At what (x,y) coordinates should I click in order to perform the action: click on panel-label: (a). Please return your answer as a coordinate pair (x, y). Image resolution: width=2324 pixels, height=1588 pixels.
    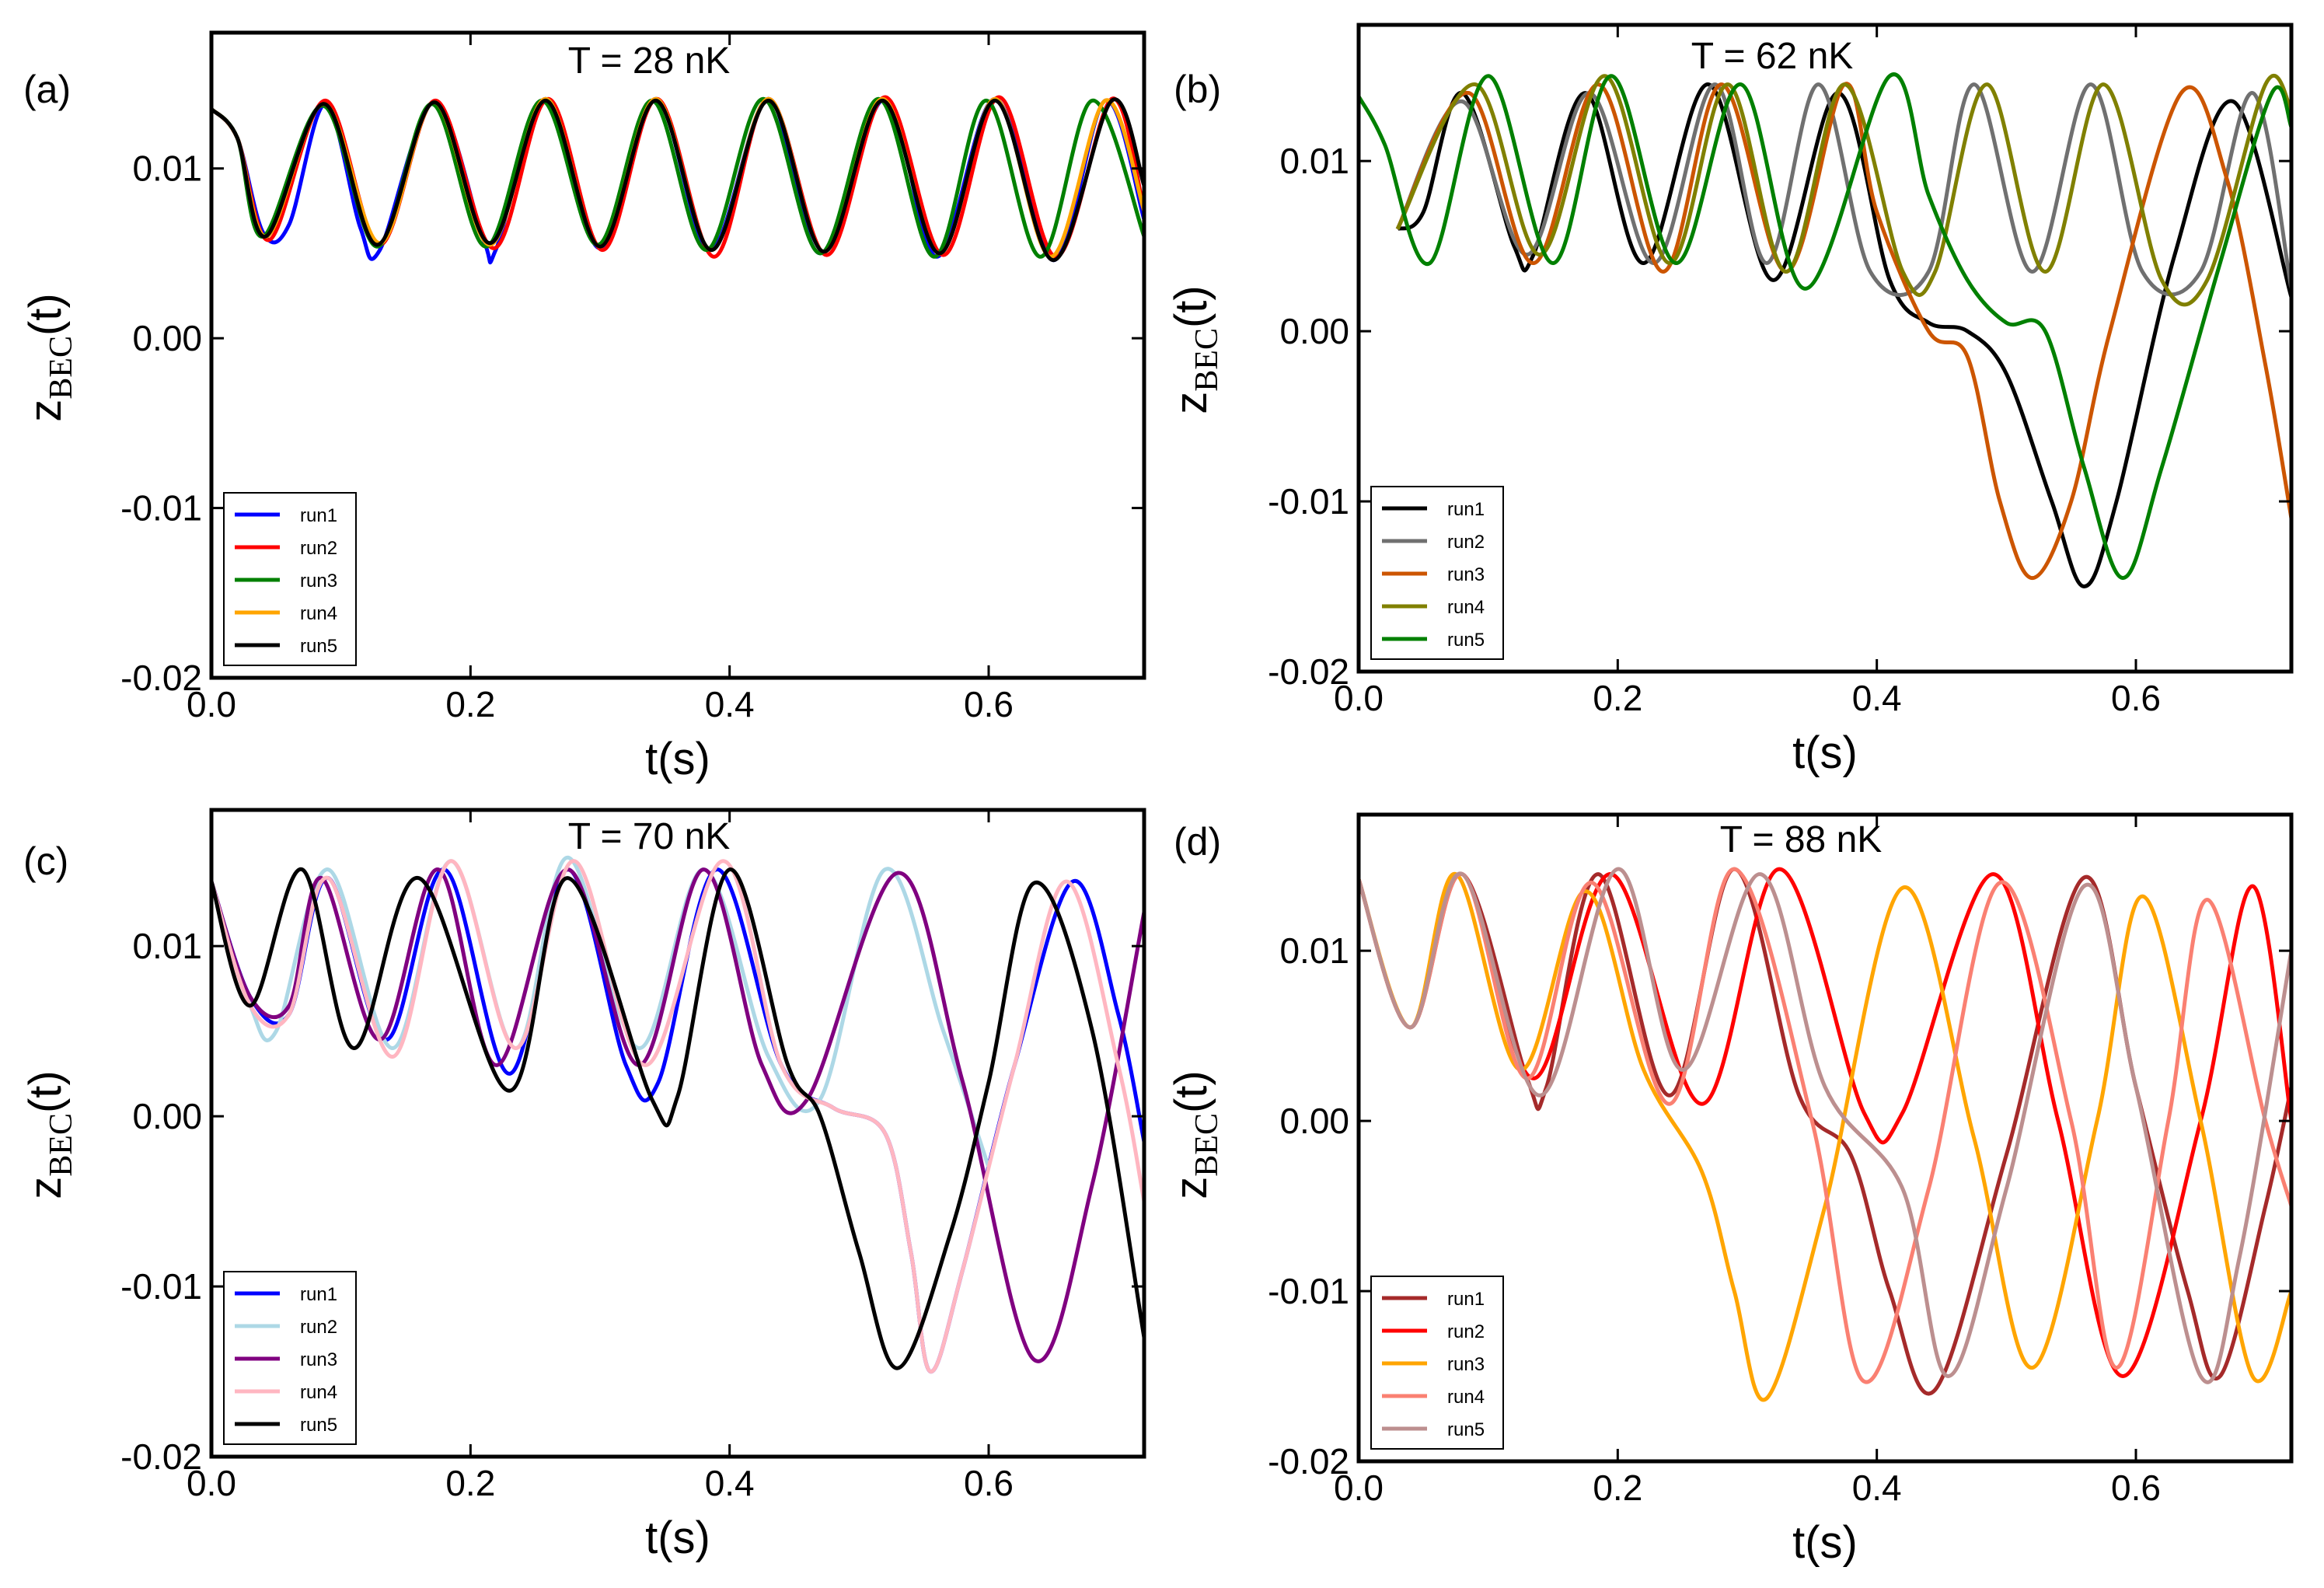
    Looking at the image, I should click on (47, 89).